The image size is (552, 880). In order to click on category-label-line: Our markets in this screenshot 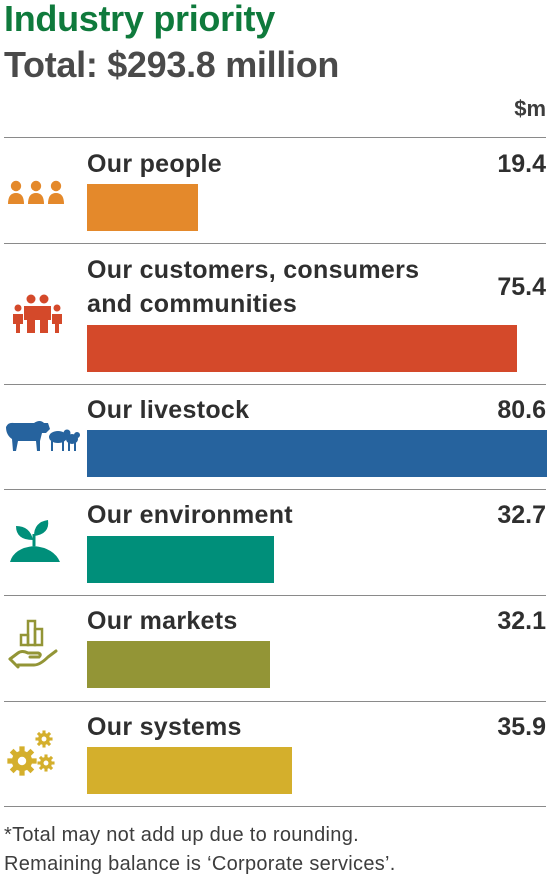, I will do `click(162, 621)`.